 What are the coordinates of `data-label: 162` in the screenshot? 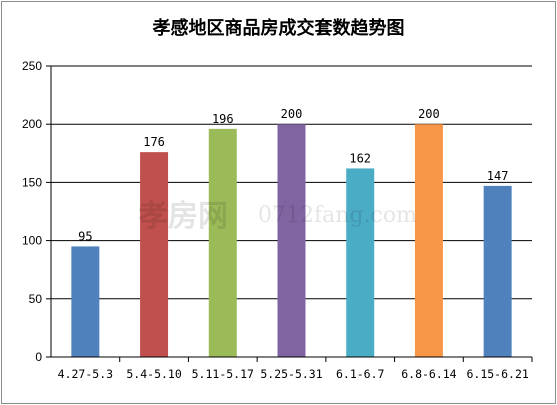 It's located at (360, 158).